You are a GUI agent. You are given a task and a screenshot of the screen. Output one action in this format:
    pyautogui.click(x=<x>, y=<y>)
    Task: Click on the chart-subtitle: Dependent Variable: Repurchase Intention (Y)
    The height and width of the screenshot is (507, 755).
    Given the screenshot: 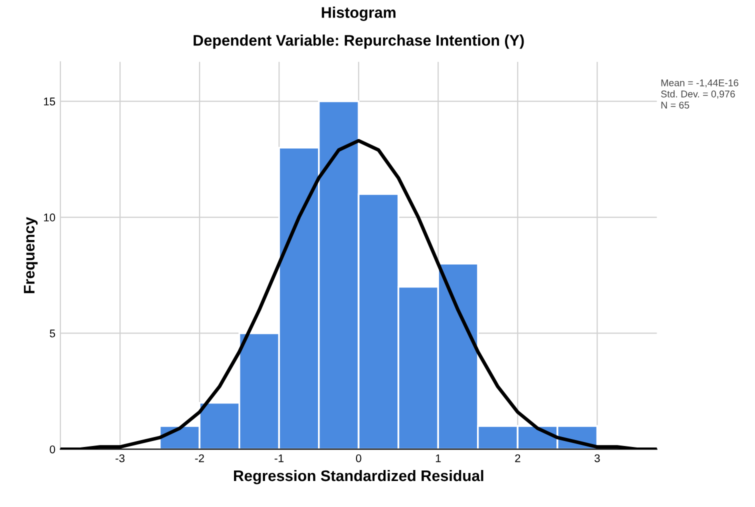 What is the action you would take?
    pyautogui.click(x=359, y=41)
    